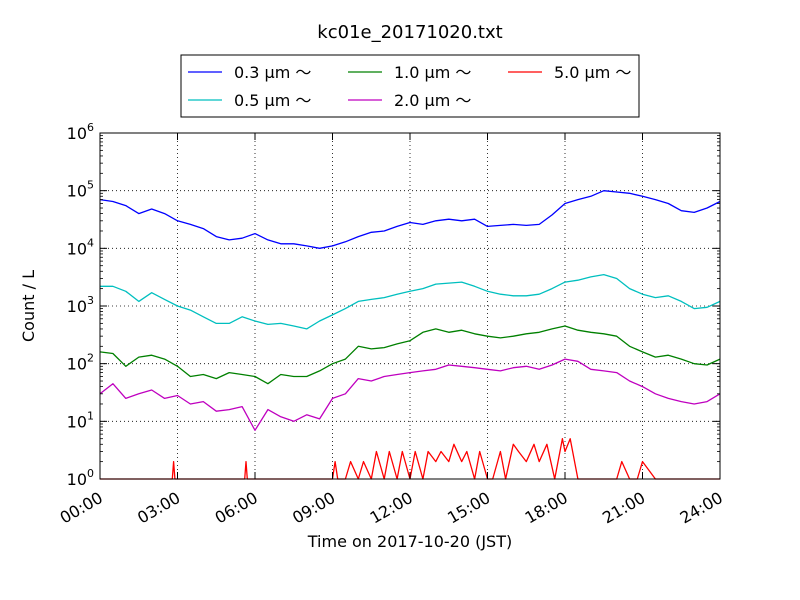  I want to click on y-tick-label-2: 10², so click(80, 363).